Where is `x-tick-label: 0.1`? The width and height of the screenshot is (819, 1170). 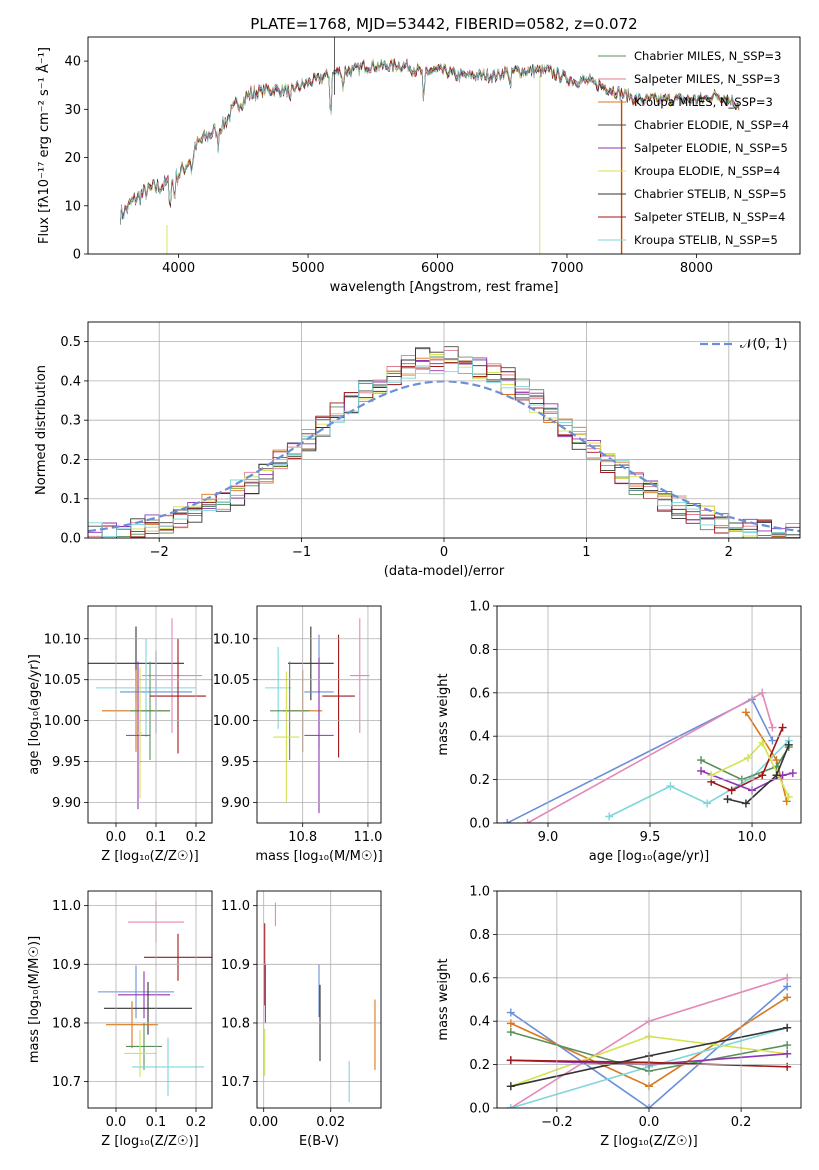 x-tick-label: 0.1 is located at coordinates (156, 837).